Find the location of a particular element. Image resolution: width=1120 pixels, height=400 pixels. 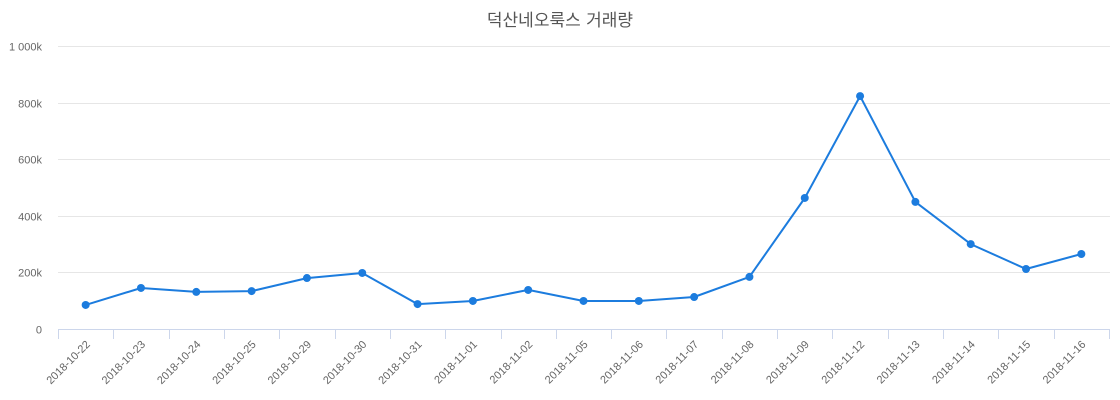

y-tick-label: 0 is located at coordinates (39, 331).